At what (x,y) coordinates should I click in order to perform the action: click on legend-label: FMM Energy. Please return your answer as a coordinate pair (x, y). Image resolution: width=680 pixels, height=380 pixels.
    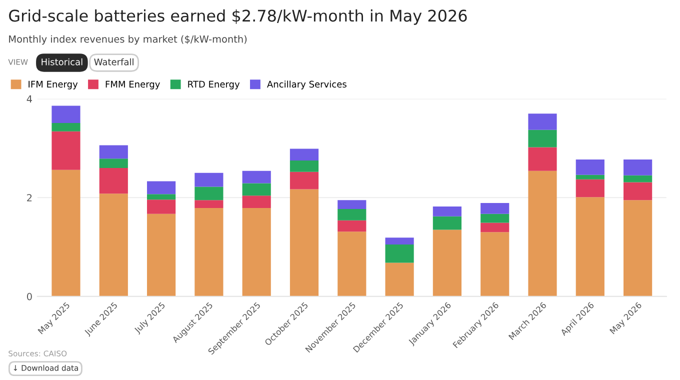
    Looking at the image, I should click on (133, 85).